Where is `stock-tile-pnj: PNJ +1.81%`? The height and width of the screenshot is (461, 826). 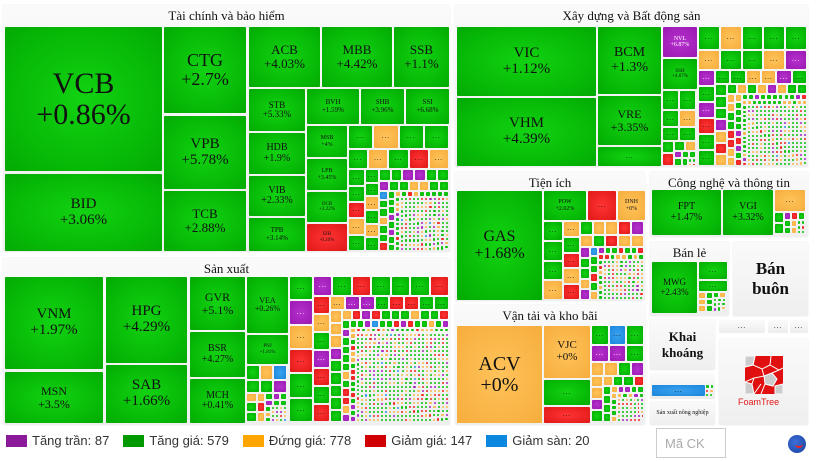
stock-tile-pnj: PNJ +1.81% is located at coordinates (267, 349).